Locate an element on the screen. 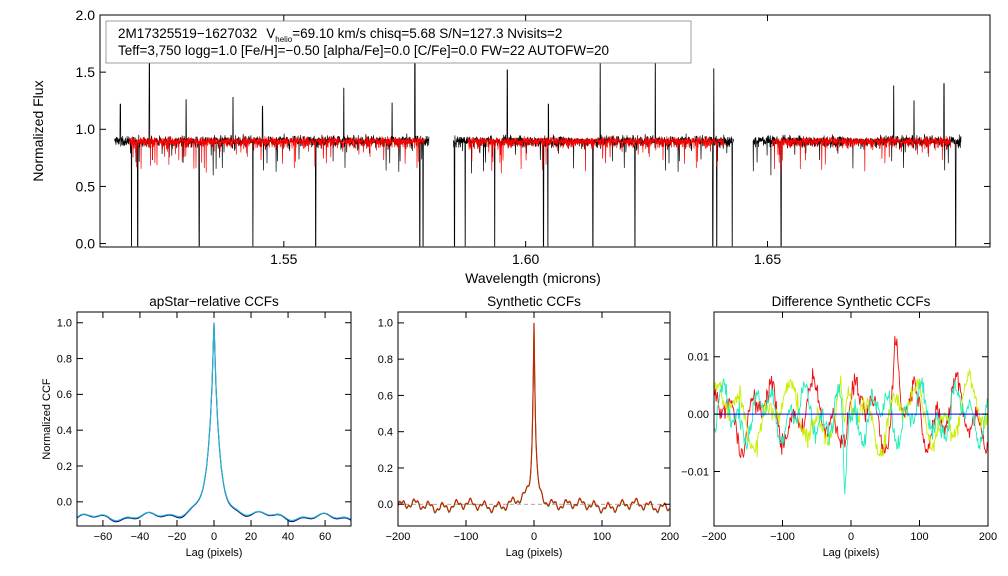 This screenshot has height=576, width=1008. synthetic-ccf-y-tick-label: 1.0 is located at coordinates (385, 324).